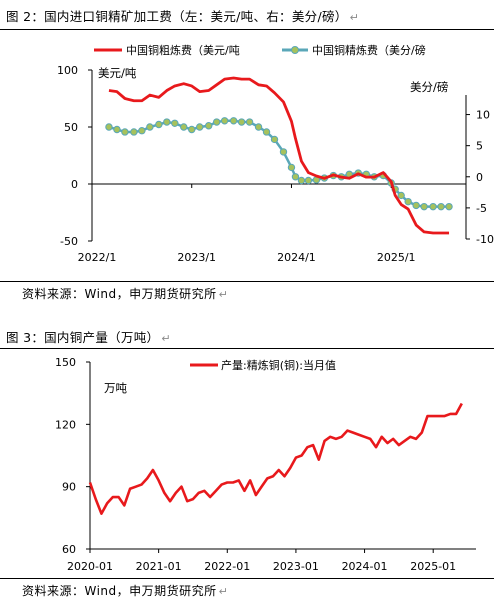  What do you see at coordinates (196, 257) in the screenshot?
I see `x-tick-label: 2023/1` at bounding box center [196, 257].